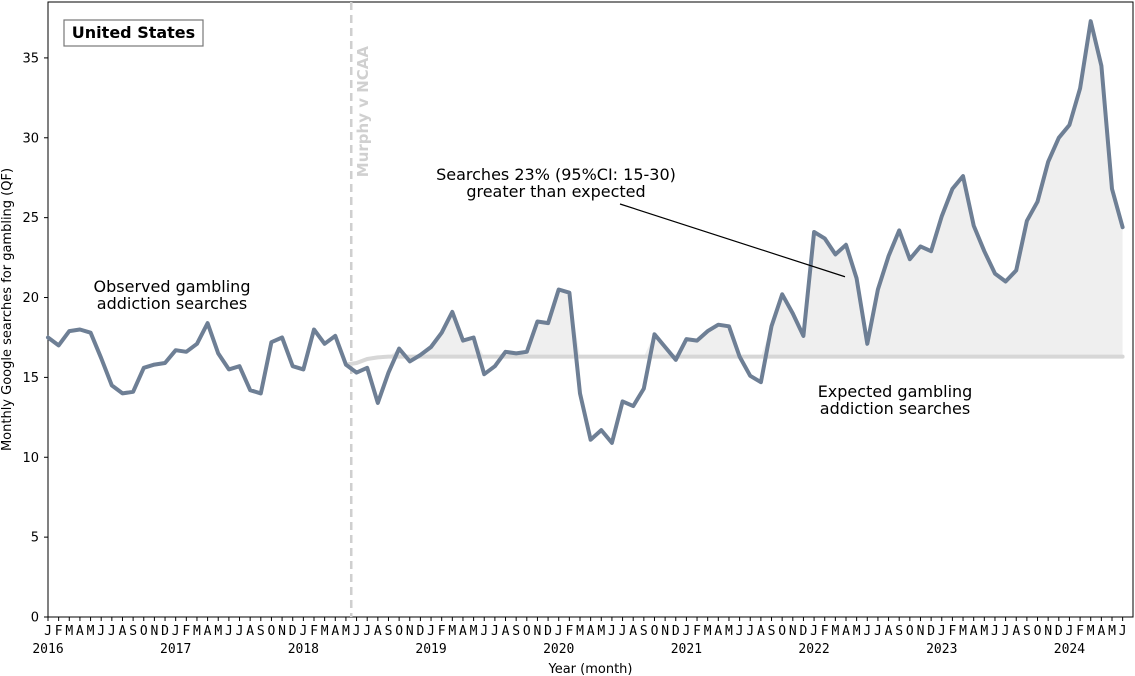 The width and height of the screenshot is (1135, 676). What do you see at coordinates (35, 618) in the screenshot?
I see `y-tick-label: 0` at bounding box center [35, 618].